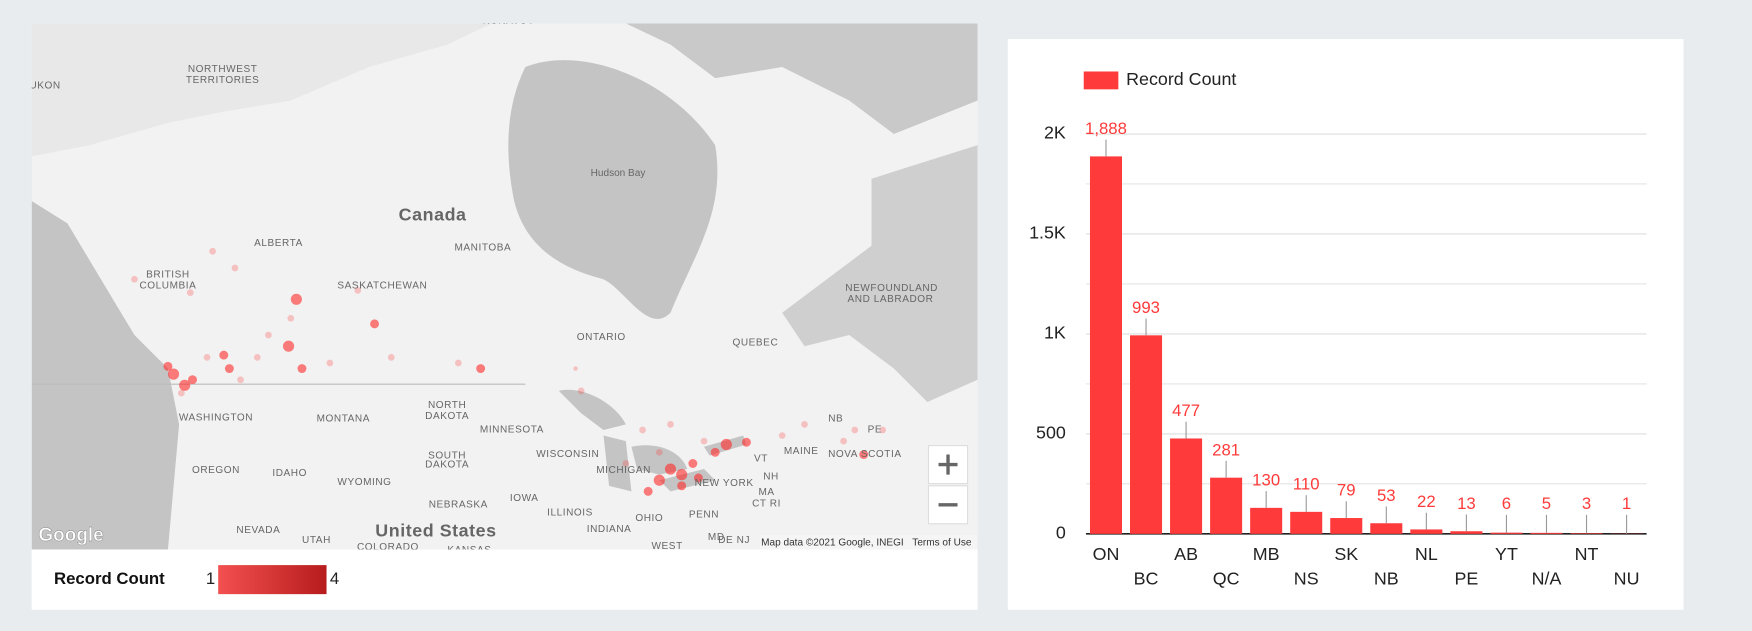 This screenshot has width=1752, height=631. I want to click on map-label: Hudson Bay, so click(618, 173).